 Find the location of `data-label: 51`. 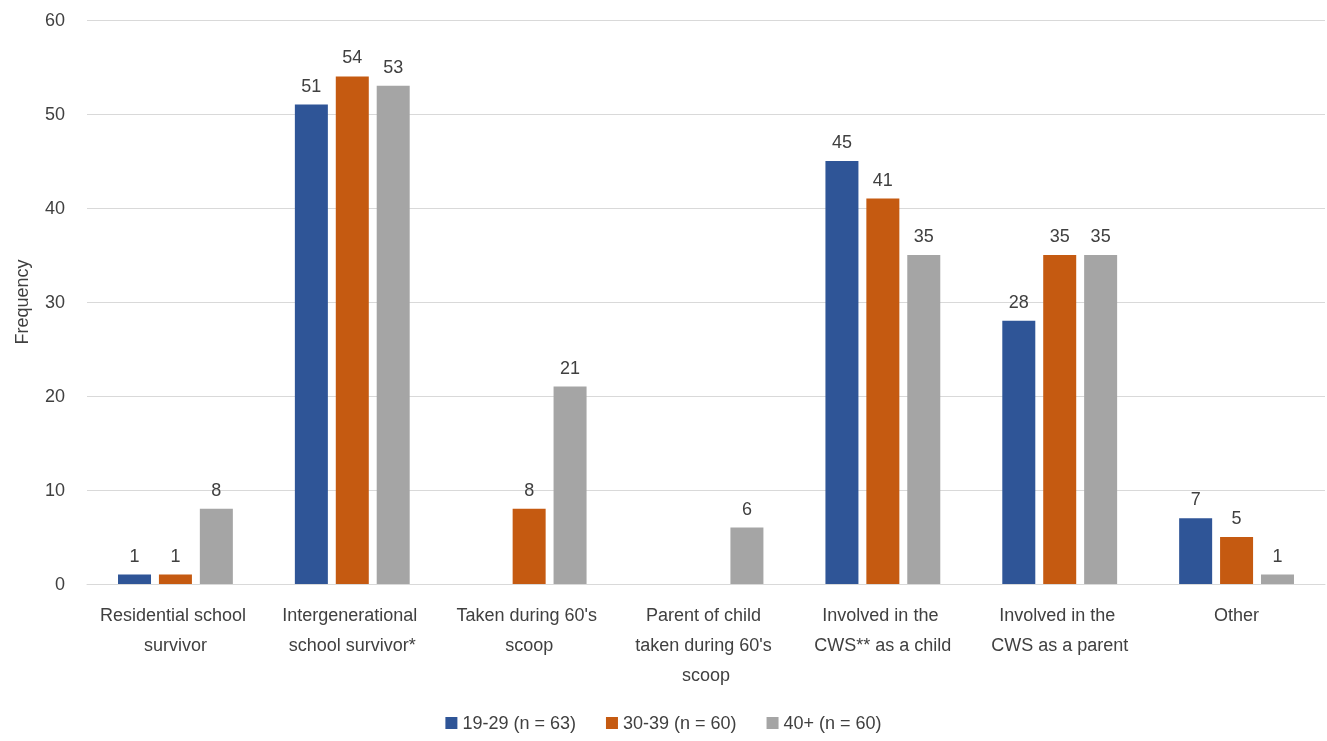

data-label: 51 is located at coordinates (311, 85).